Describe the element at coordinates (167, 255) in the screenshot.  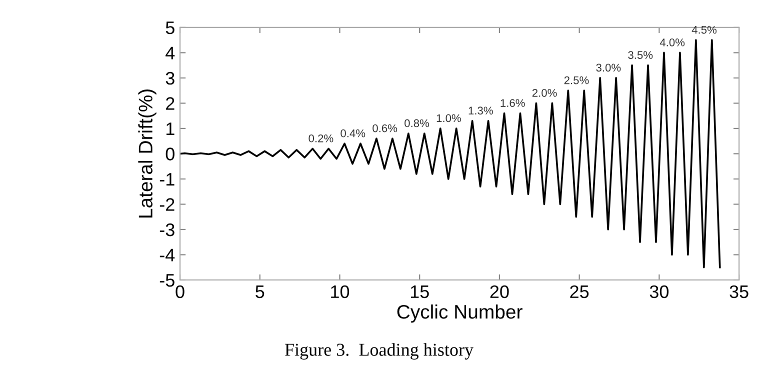
I see `y-tick-label: -4` at that location.